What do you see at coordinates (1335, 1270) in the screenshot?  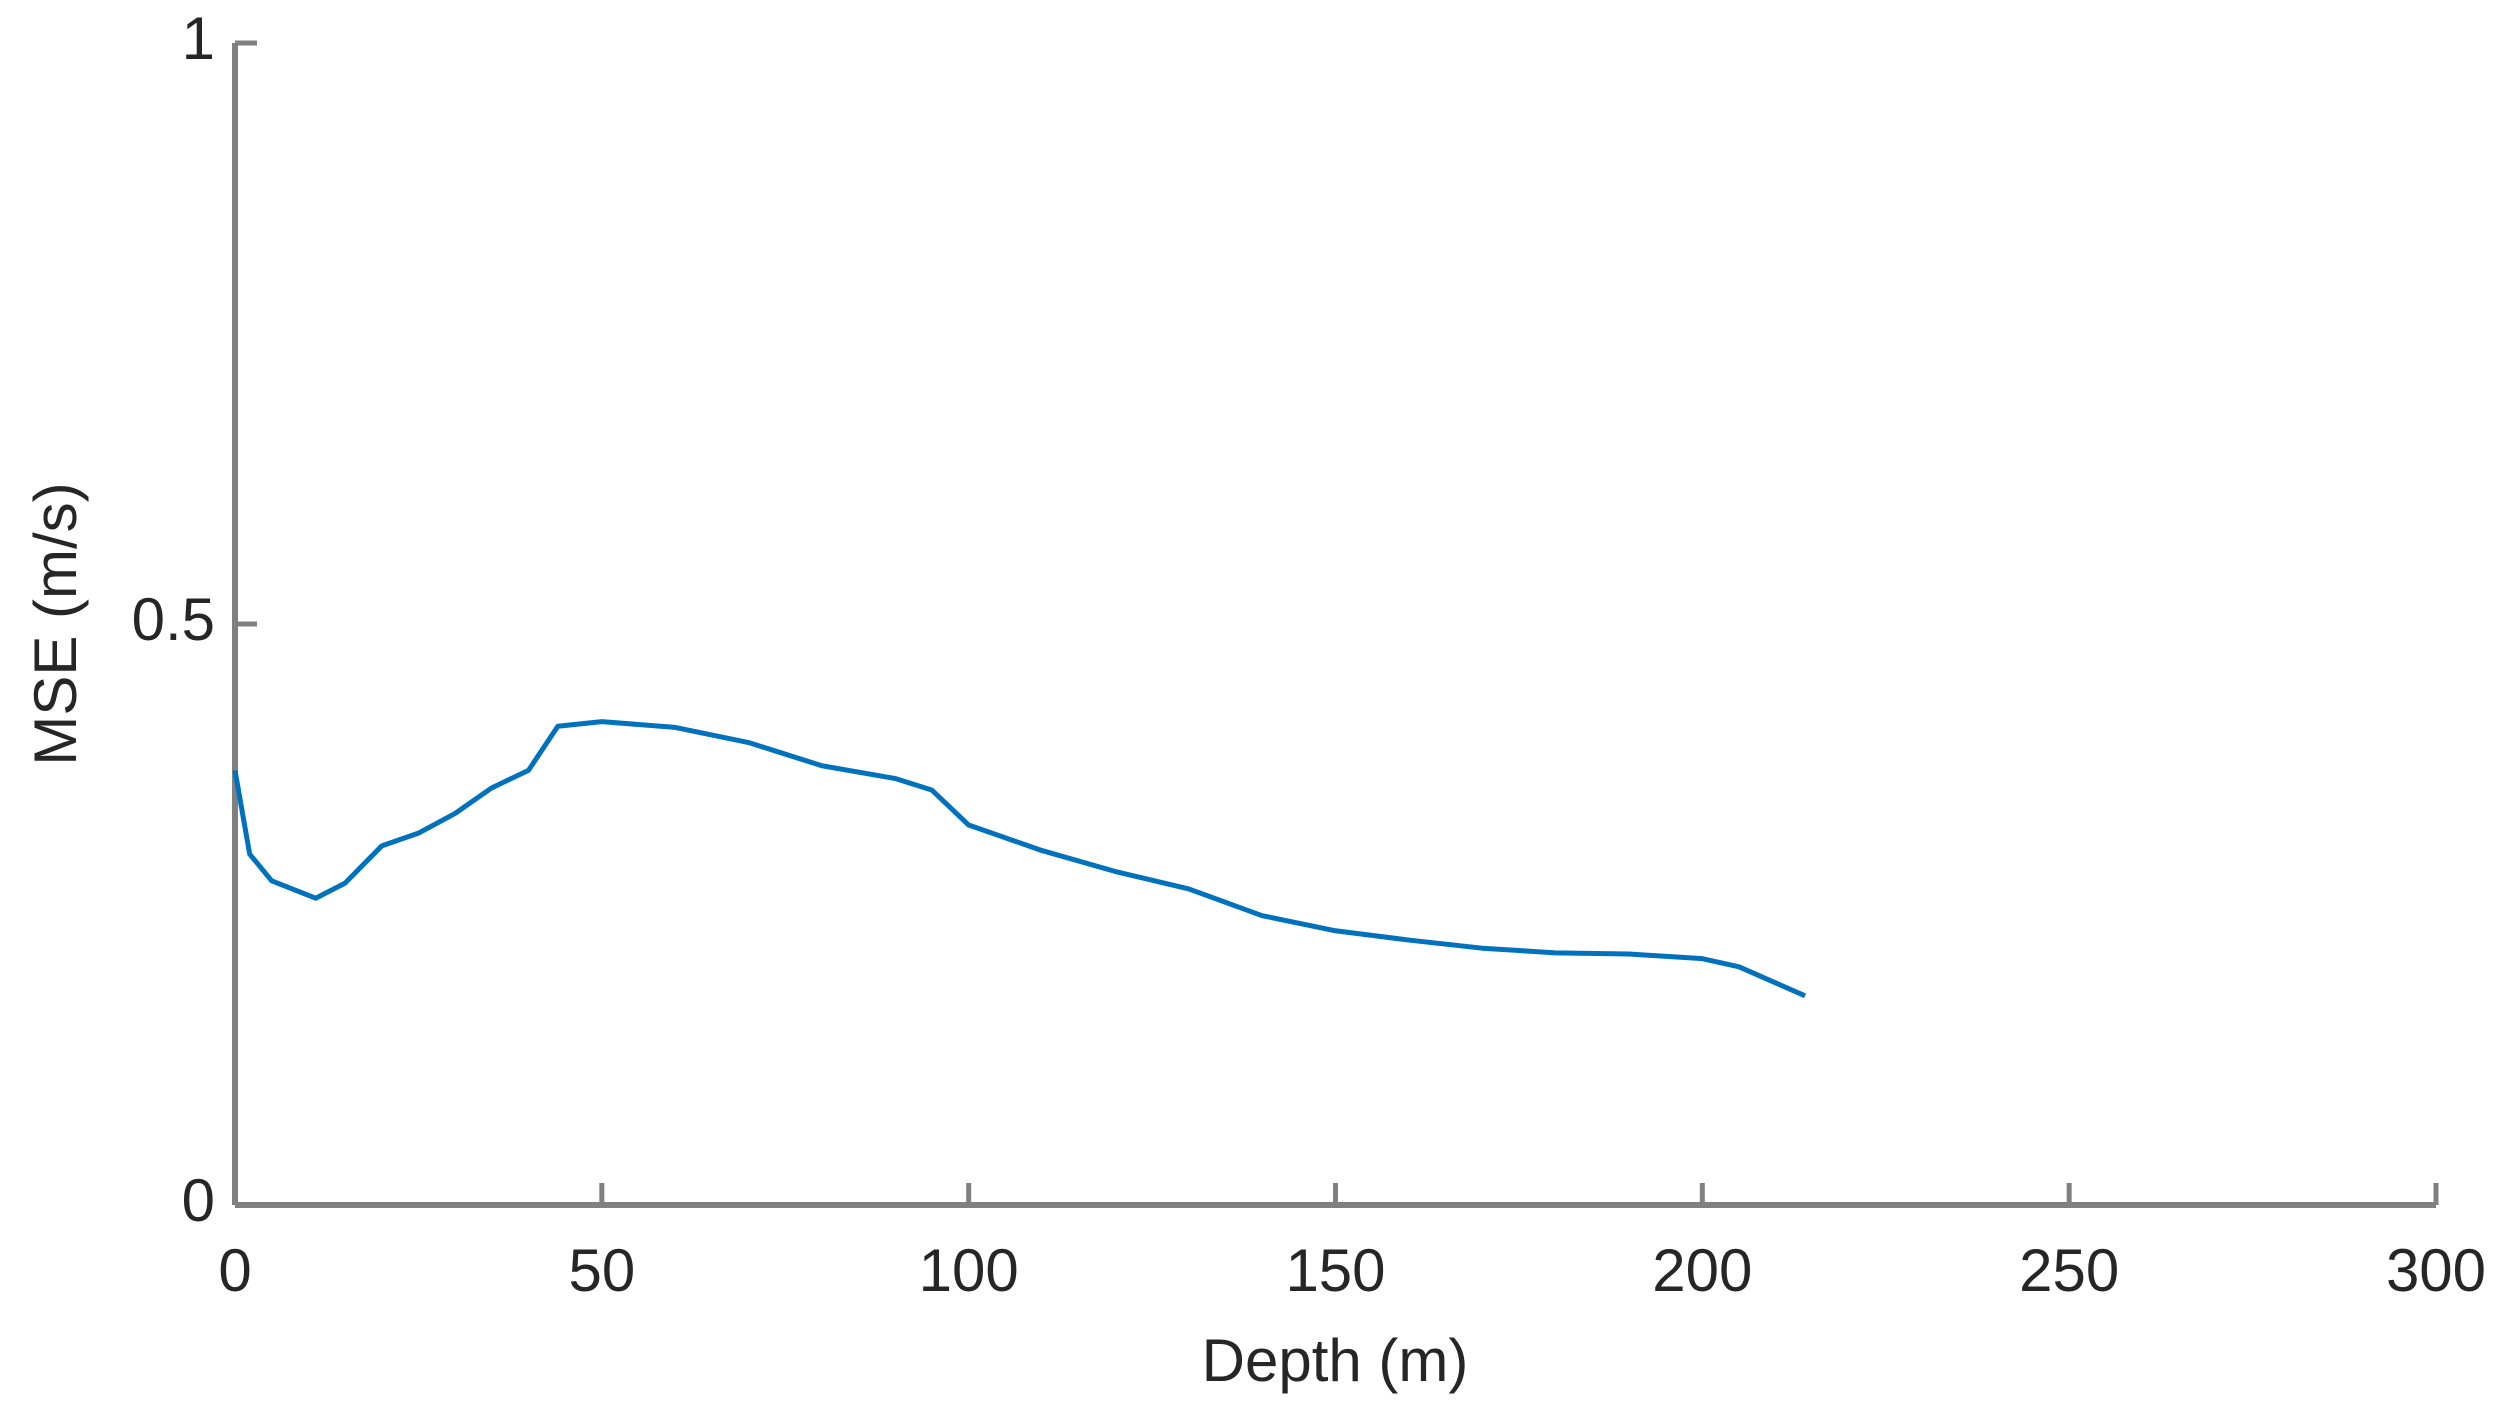 I see `x-tick-label: 150` at bounding box center [1335, 1270].